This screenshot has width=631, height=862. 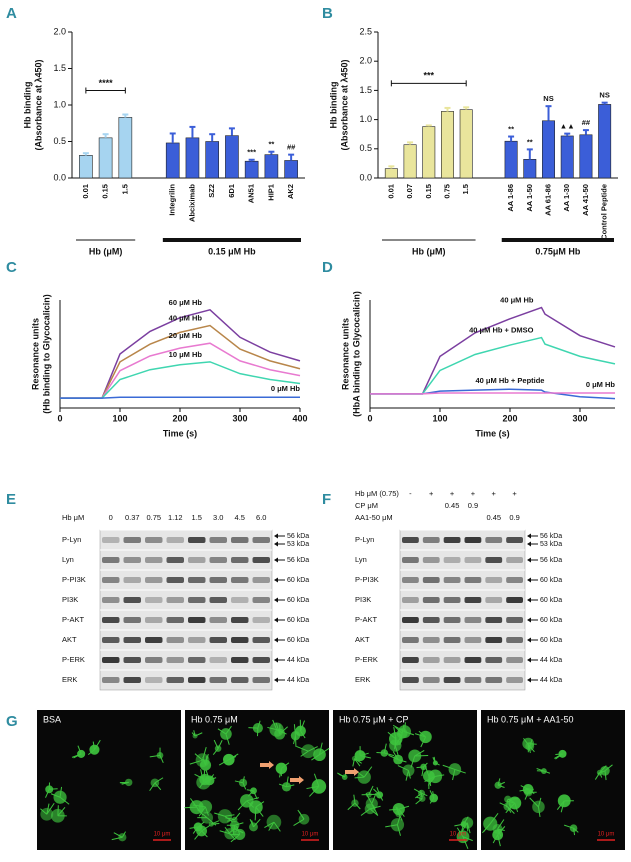 What do you see at coordinates (551, 660) in the screenshot?
I see `marker-label: 44 kDa` at bounding box center [551, 660].